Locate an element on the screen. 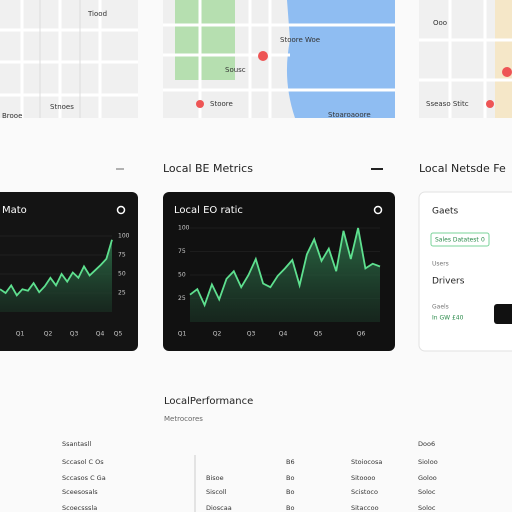  table-cell: Sitoooo is located at coordinates (363, 478).